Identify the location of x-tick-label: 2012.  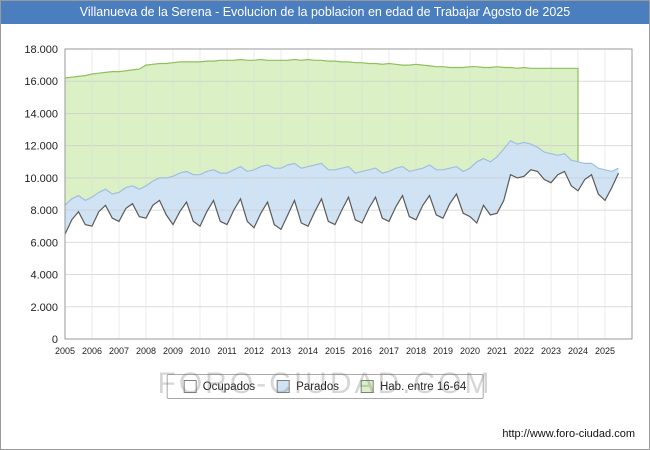
(254, 351).